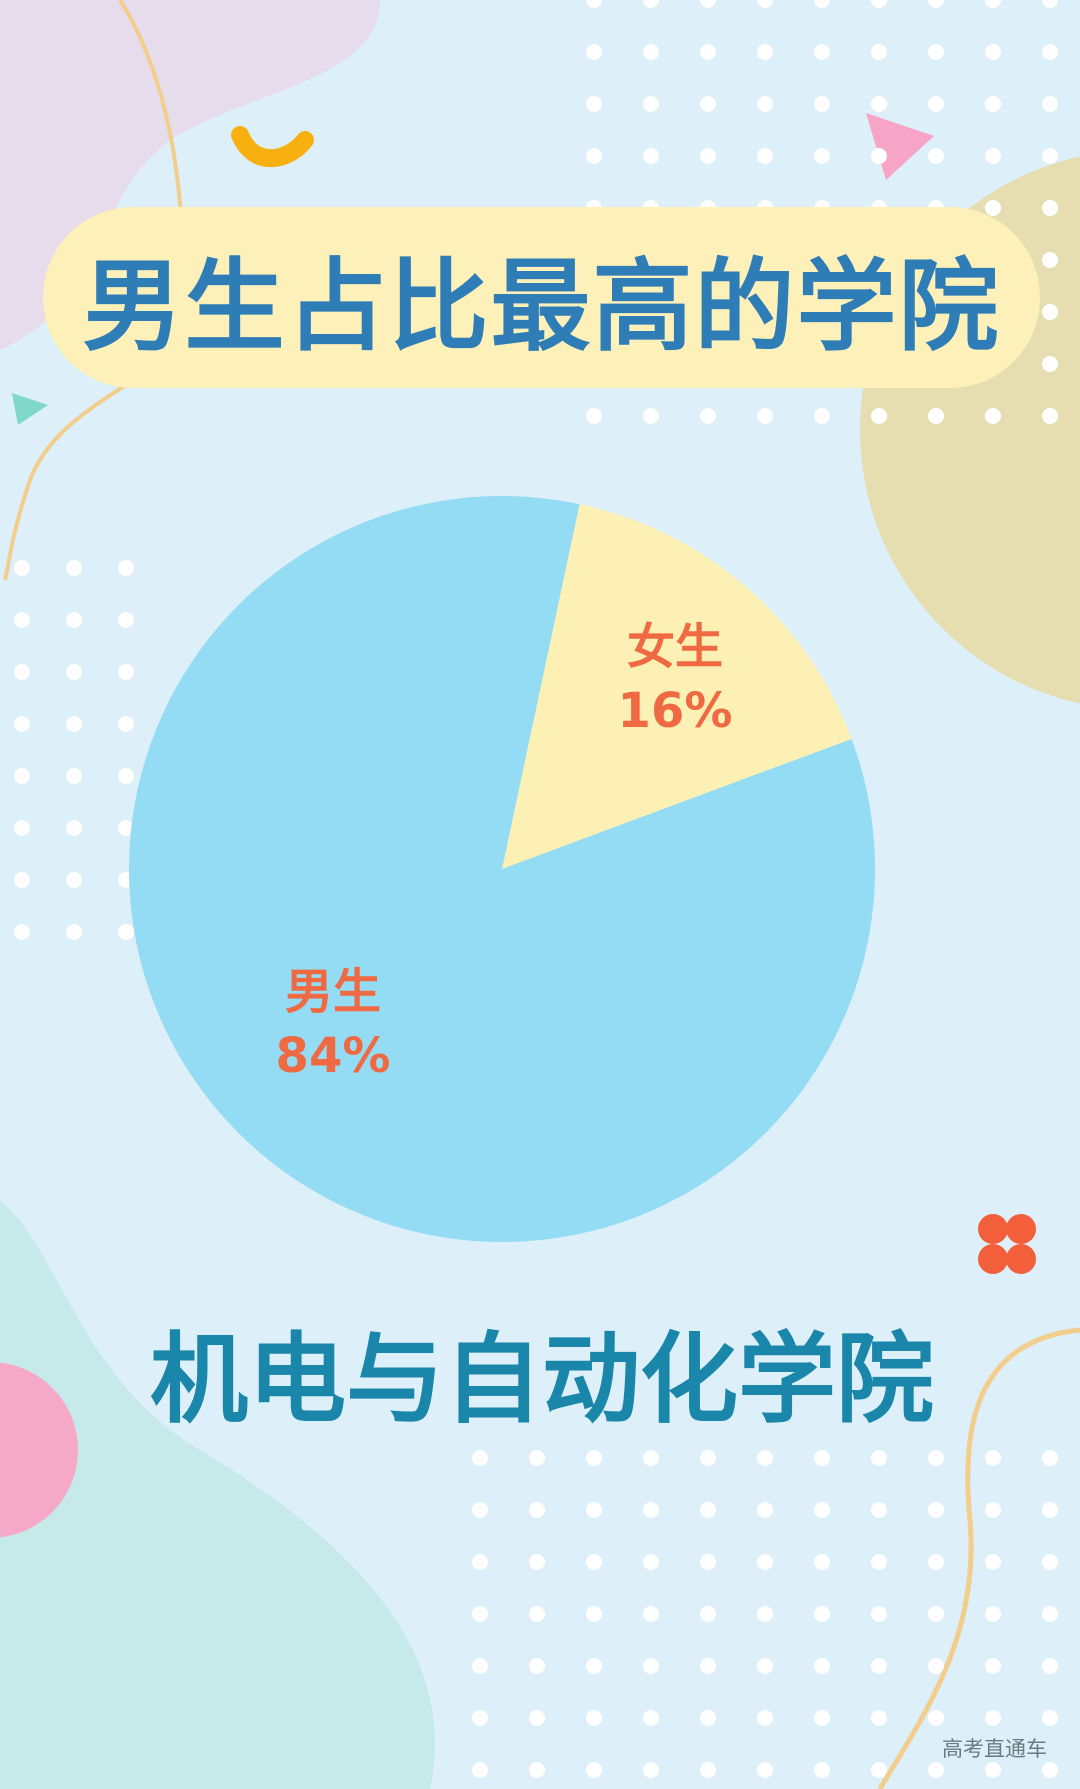  Describe the element at coordinates (30, 409) in the screenshot. I see `teal-triangle` at that location.